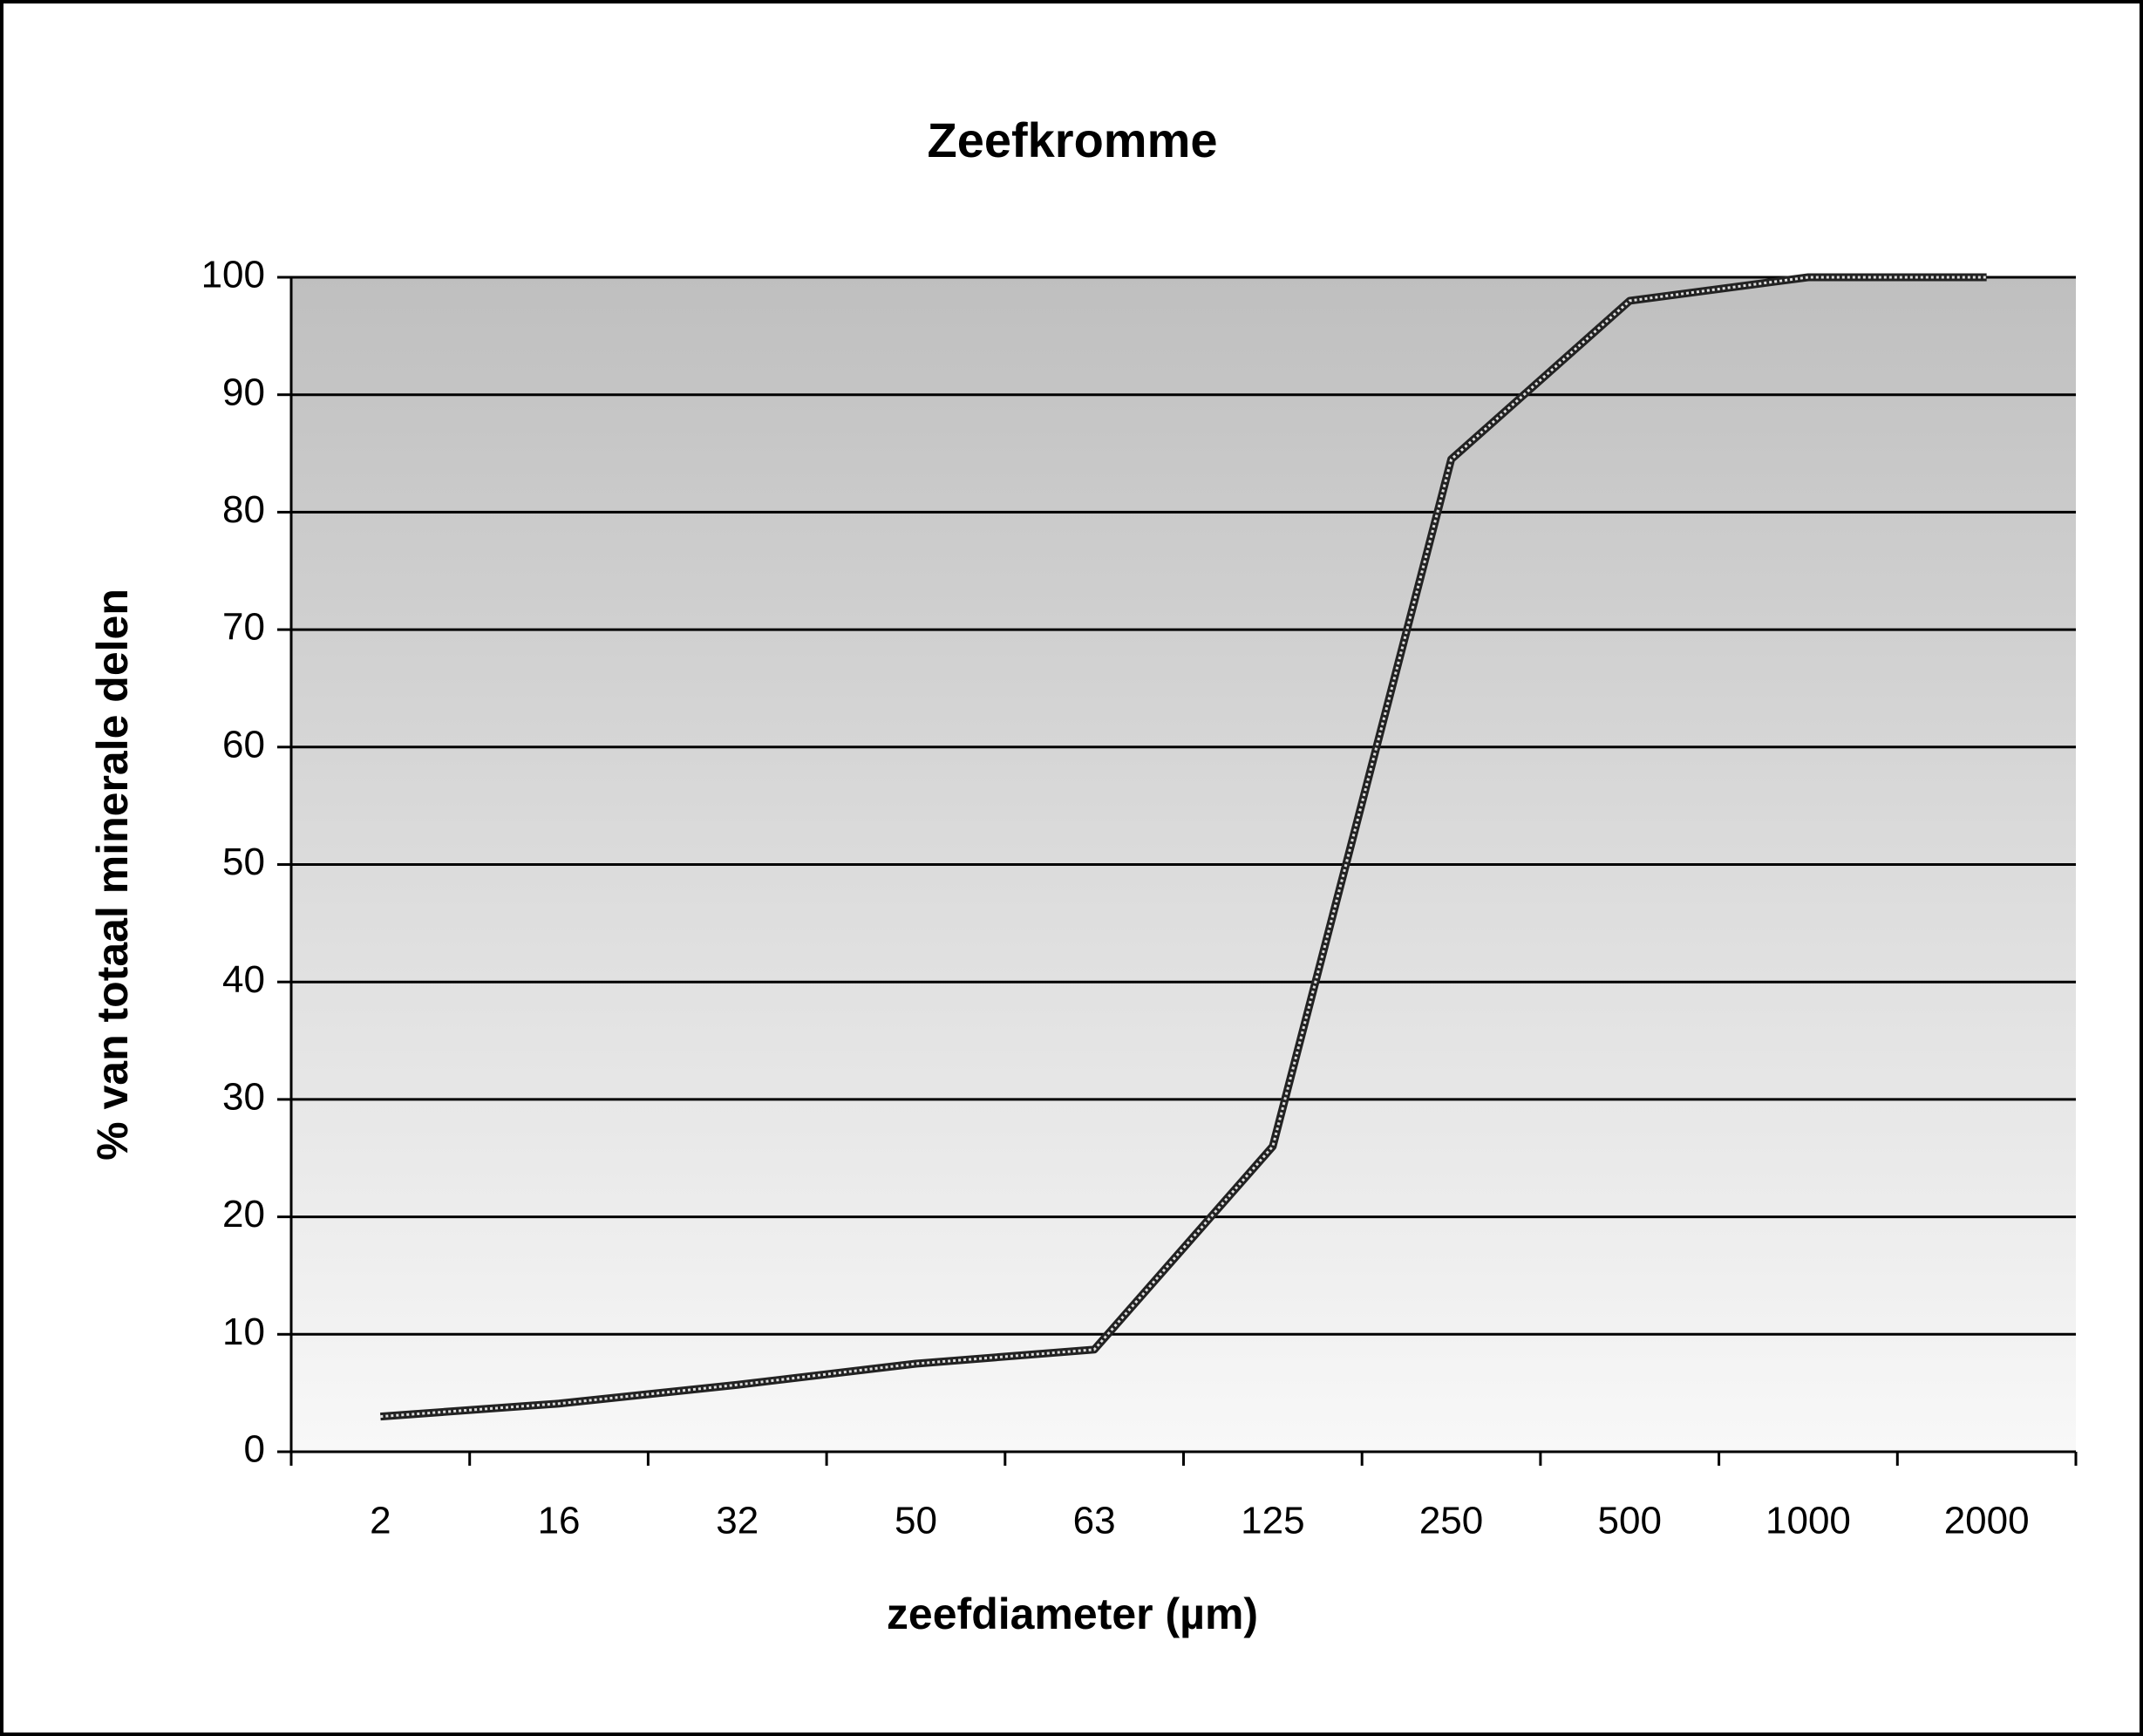  Describe the element at coordinates (737, 1521) in the screenshot. I see `x-tick-label: 32` at that location.